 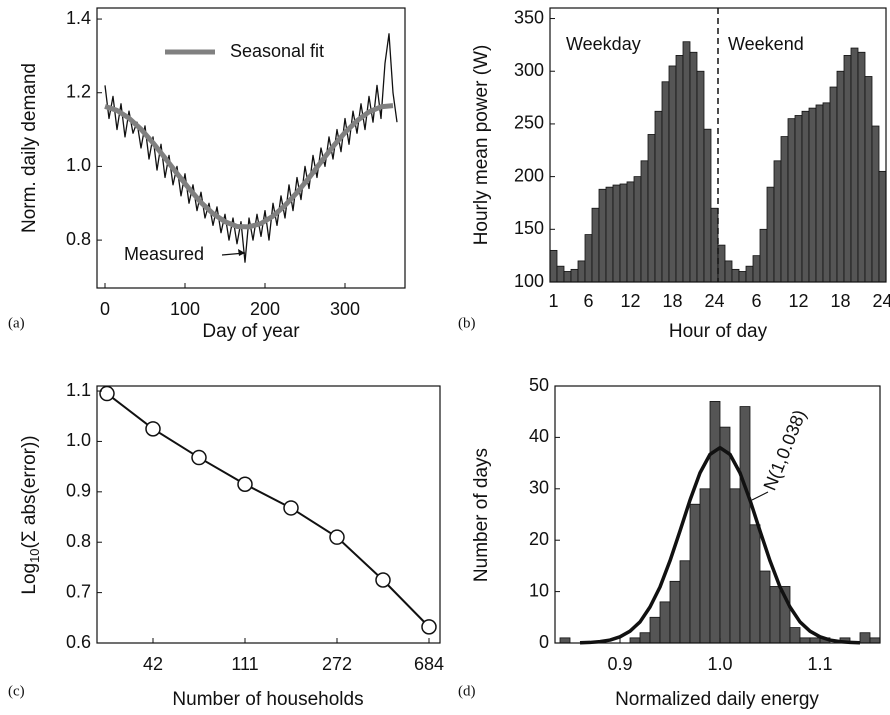 What do you see at coordinates (241, 252) in the screenshot?
I see `arrow-head` at bounding box center [241, 252].